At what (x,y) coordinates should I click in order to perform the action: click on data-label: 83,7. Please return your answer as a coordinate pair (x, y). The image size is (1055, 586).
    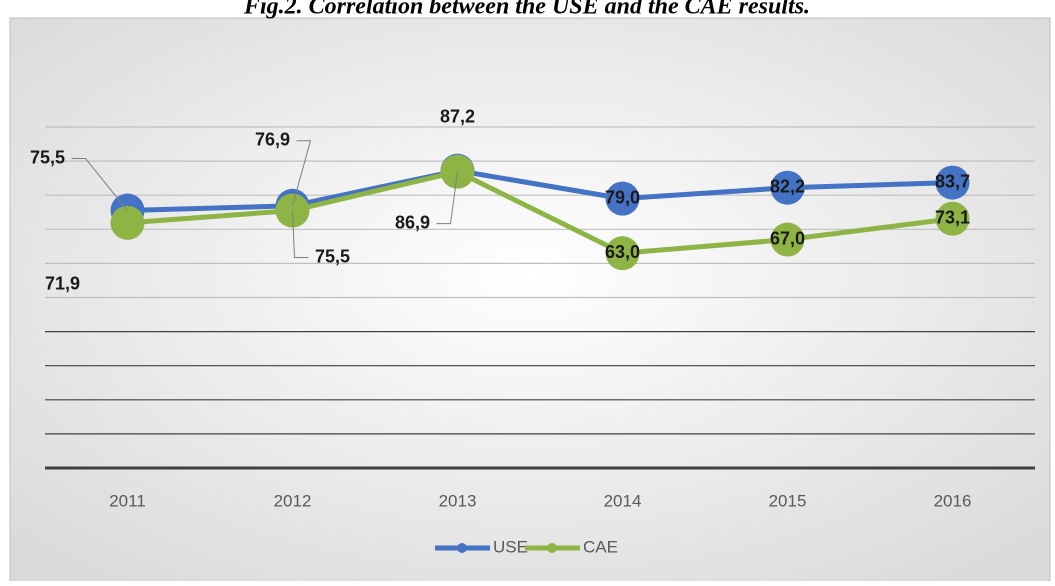
    Looking at the image, I should click on (952, 181).